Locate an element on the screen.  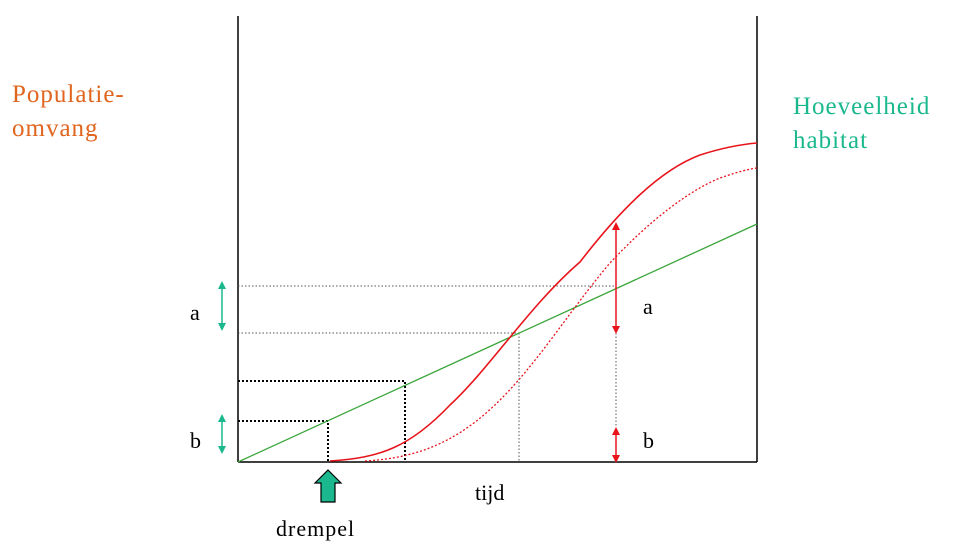
threshold-label: drempel is located at coordinates (316, 528).